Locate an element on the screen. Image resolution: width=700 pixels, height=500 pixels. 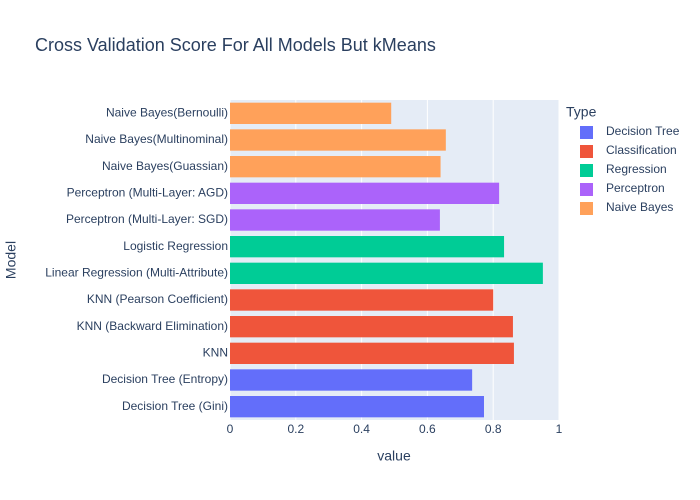
x-tick-label: 0.4 is located at coordinates (361, 429).